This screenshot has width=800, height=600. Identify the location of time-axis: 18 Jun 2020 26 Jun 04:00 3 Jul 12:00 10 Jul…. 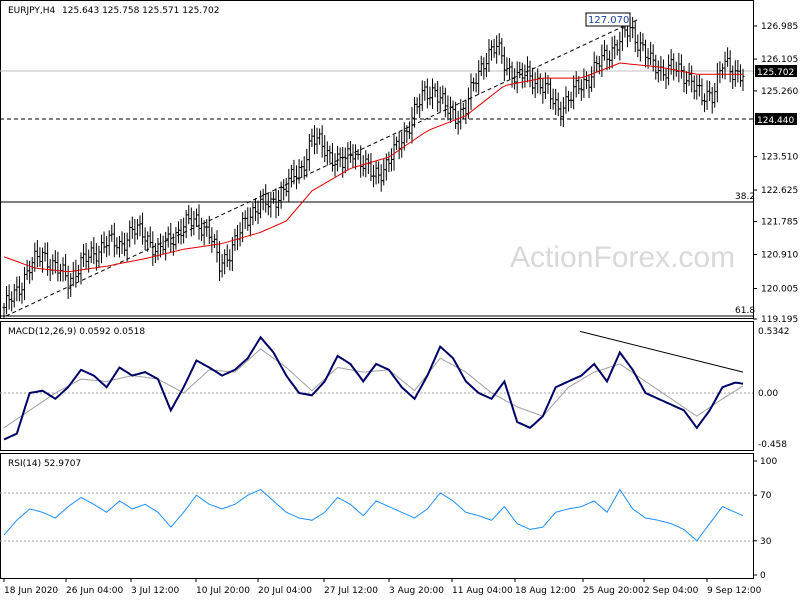
(382, 587).